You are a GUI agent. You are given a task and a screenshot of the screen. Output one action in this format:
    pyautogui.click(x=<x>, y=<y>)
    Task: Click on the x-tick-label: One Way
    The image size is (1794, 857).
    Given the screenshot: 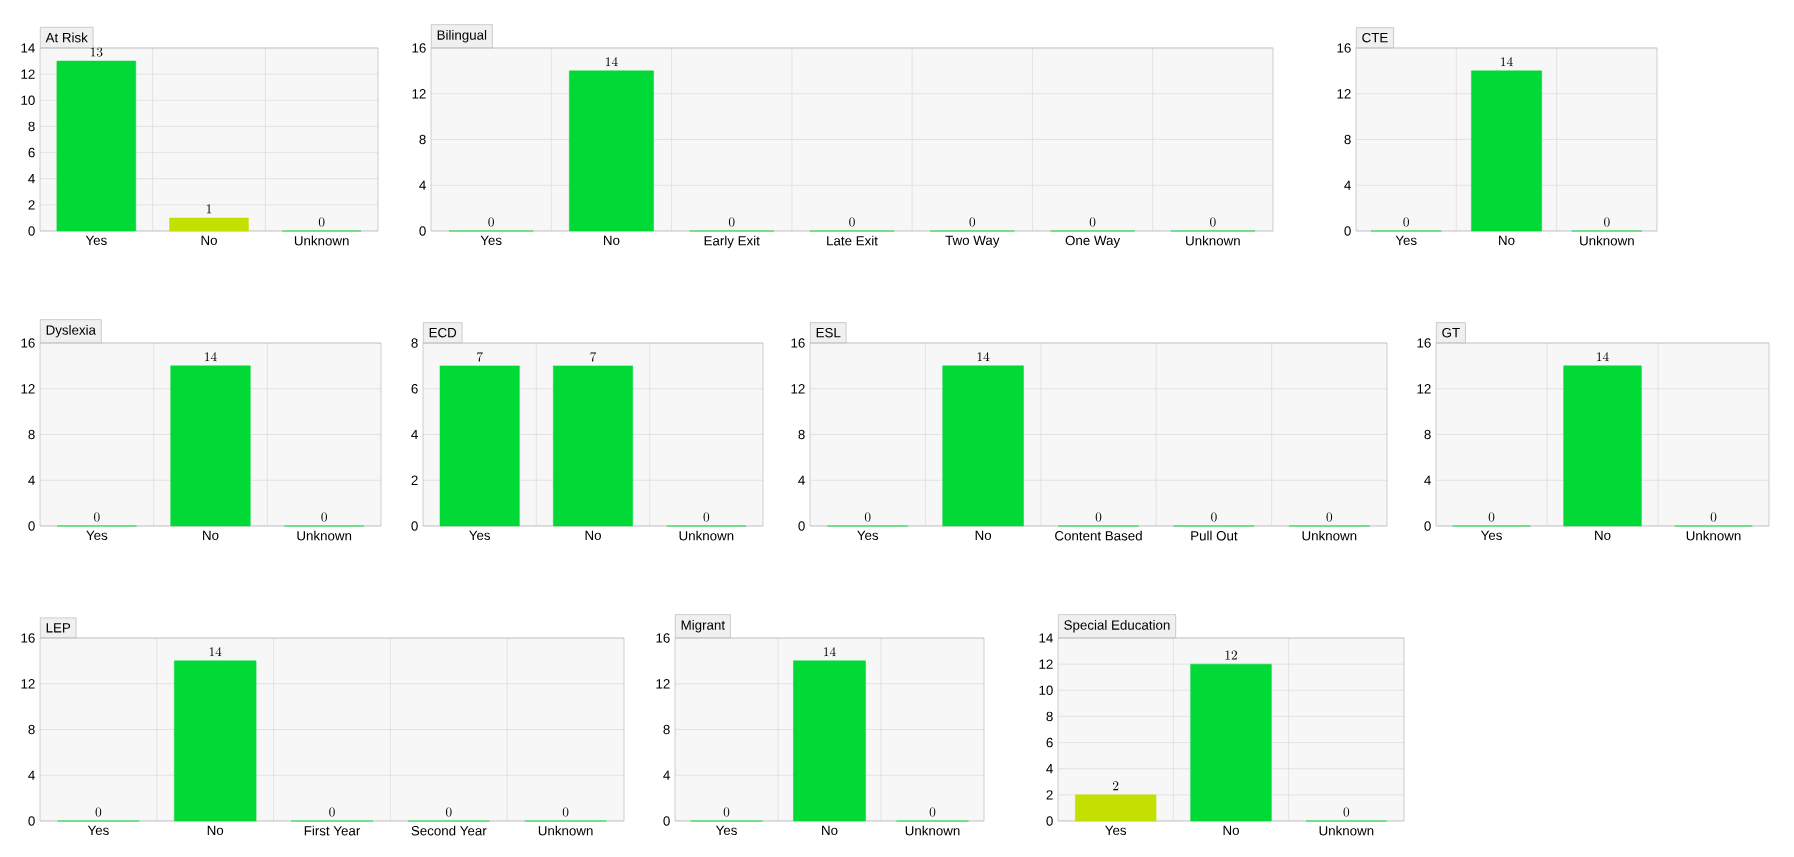 What is the action you would take?
    pyautogui.click(x=1093, y=241)
    